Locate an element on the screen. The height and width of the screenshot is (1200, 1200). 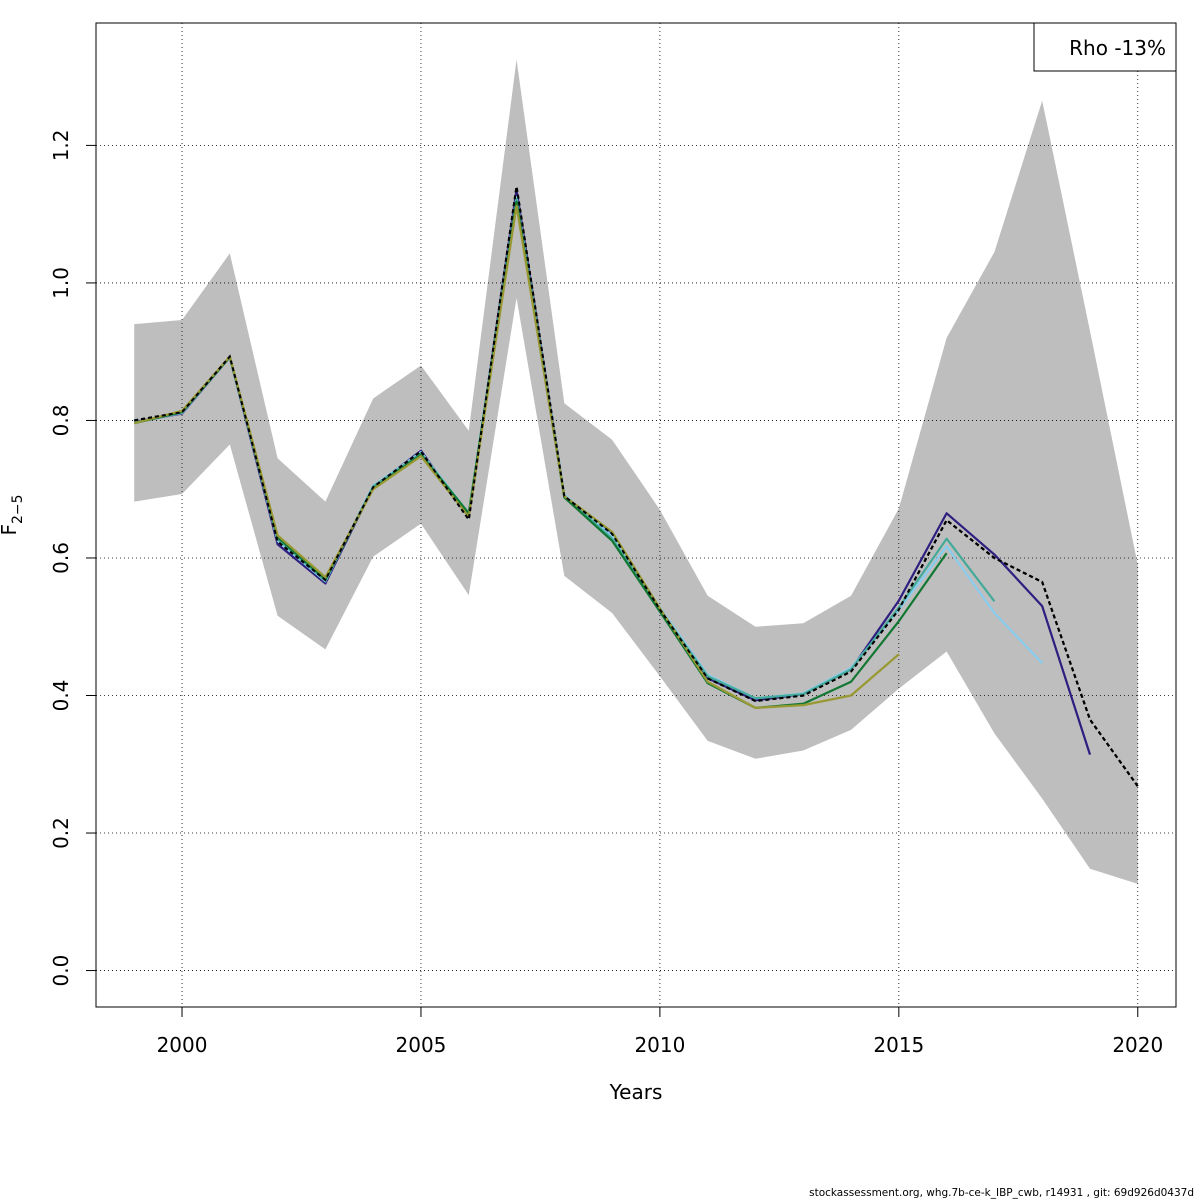
legend: Rho -13% is located at coordinates (1105, 47).